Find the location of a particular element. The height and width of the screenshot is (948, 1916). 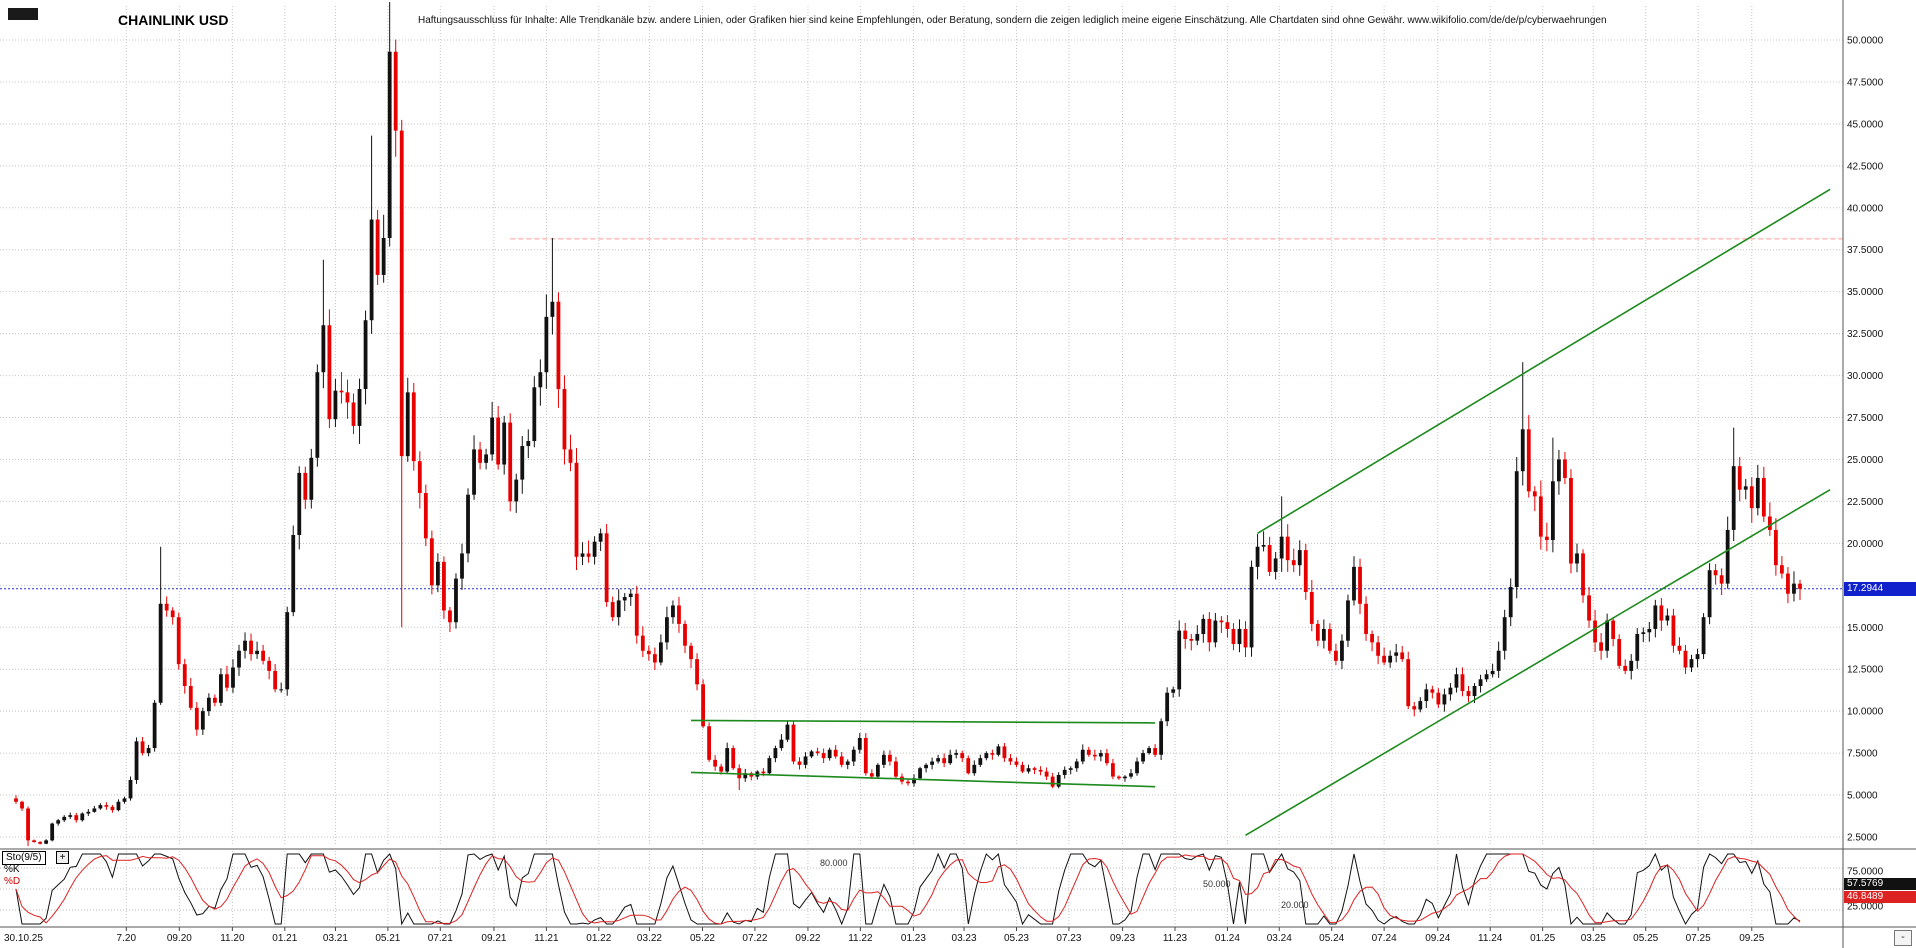

svg-text: 05.24 is located at coordinates (1331, 938).